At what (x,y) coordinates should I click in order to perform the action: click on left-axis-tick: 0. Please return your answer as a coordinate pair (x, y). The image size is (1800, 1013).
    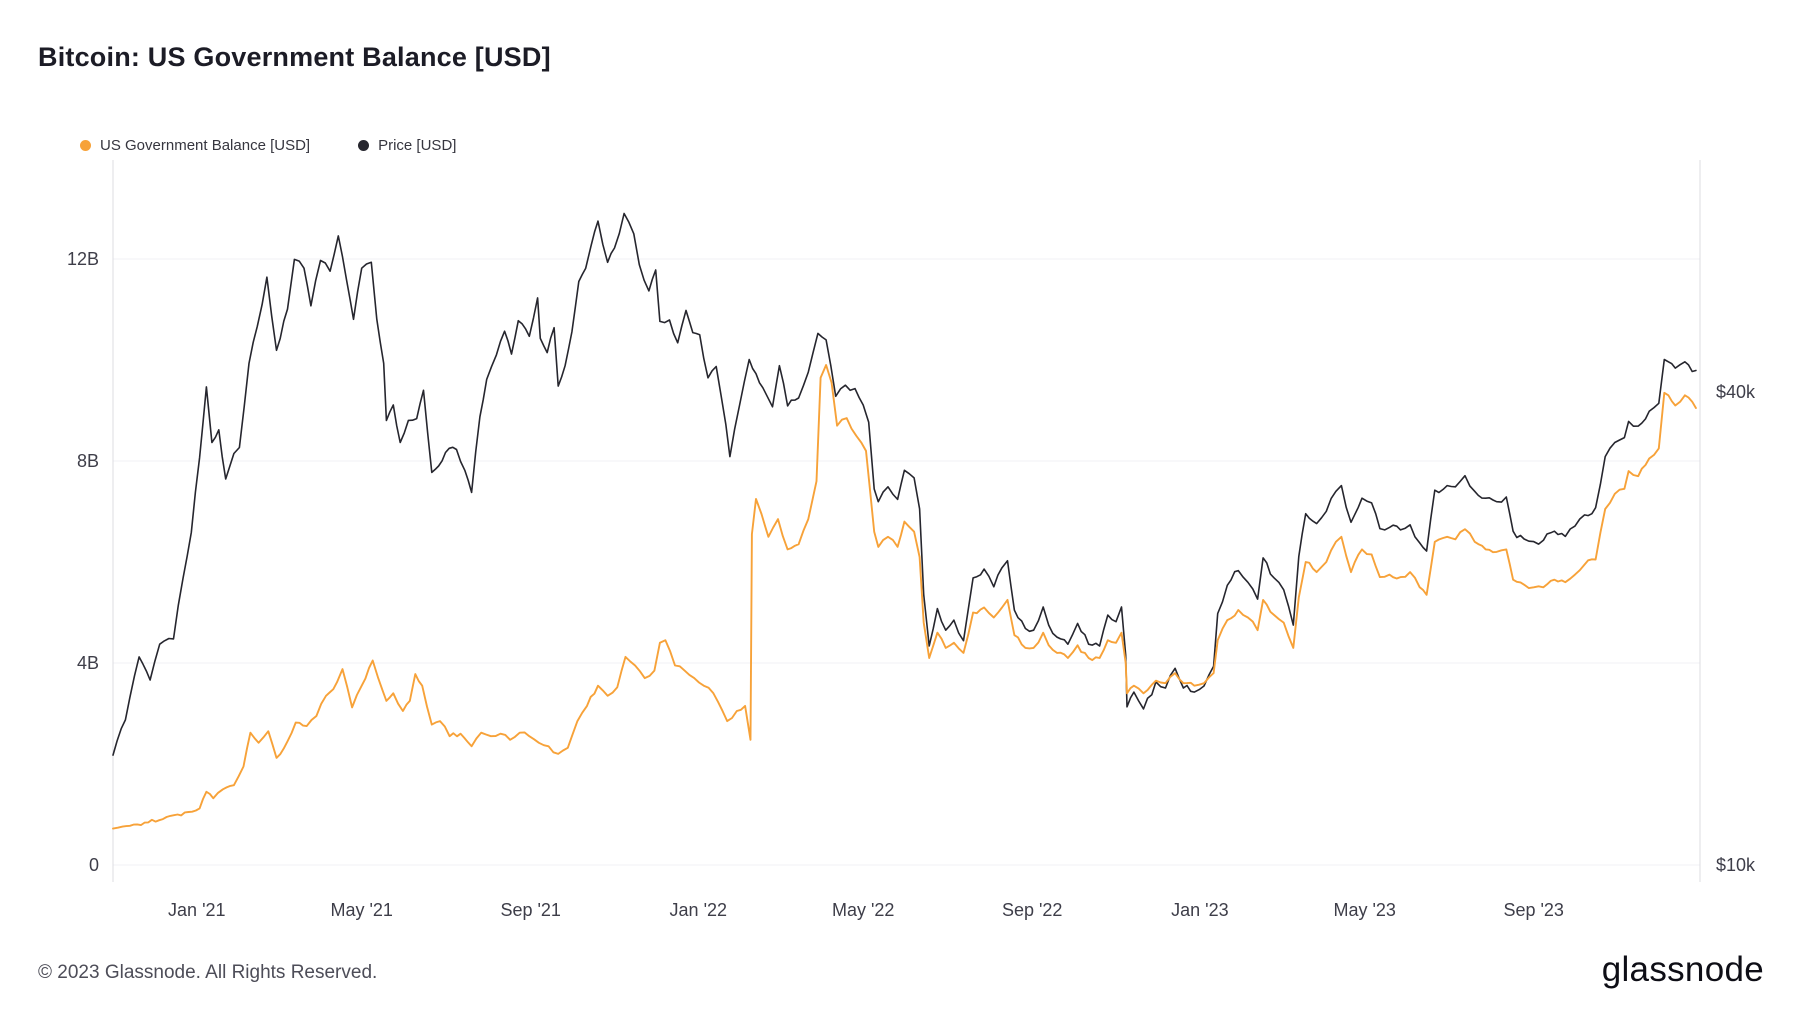
    Looking at the image, I should click on (94, 865).